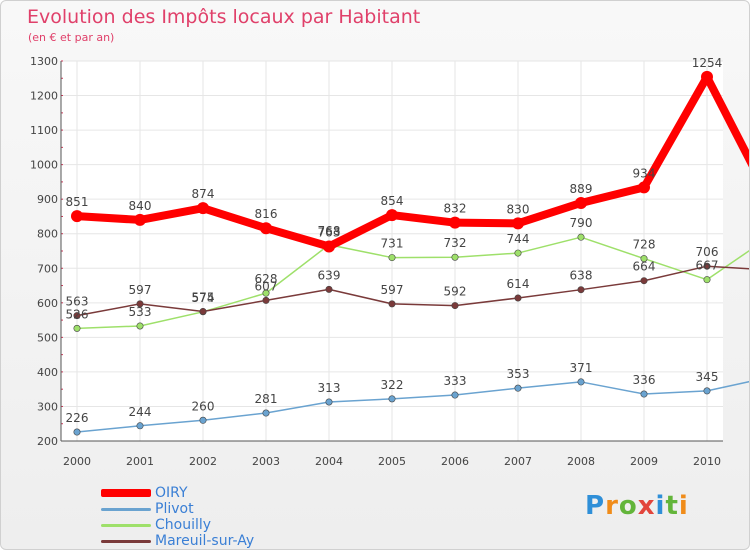 The image size is (750, 550). Describe the element at coordinates (581, 461) in the screenshot. I see `x-tick-label: 2008` at that location.